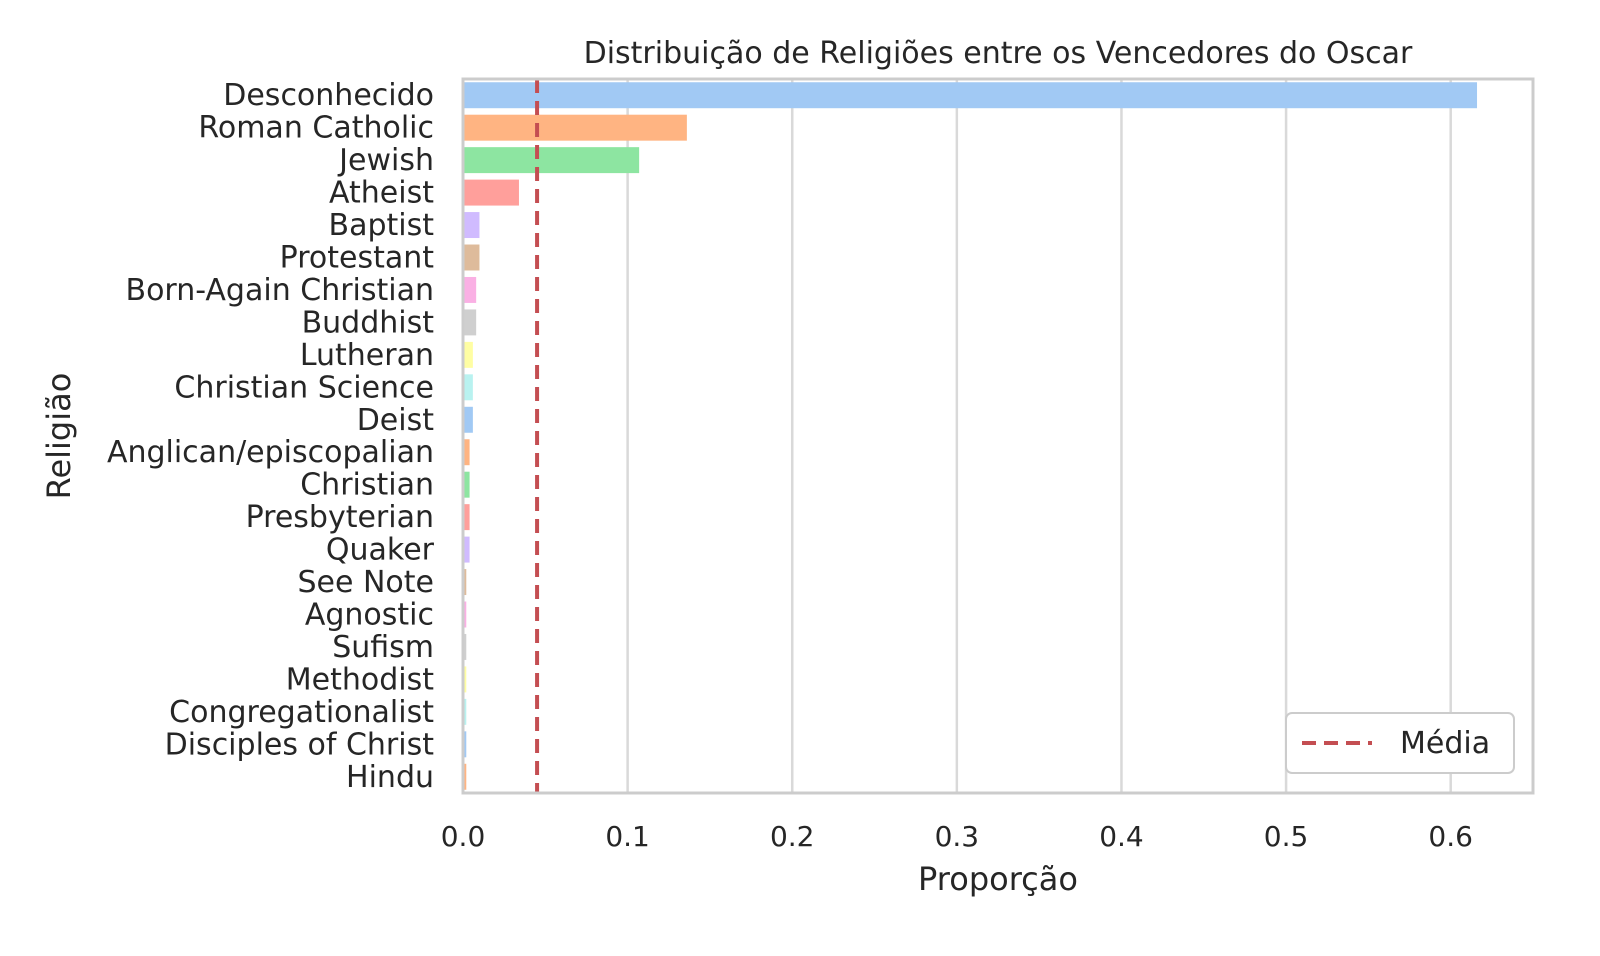 The width and height of the screenshot is (1600, 956). What do you see at coordinates (357, 258) in the screenshot?
I see `y-category-label: Protestant` at bounding box center [357, 258].